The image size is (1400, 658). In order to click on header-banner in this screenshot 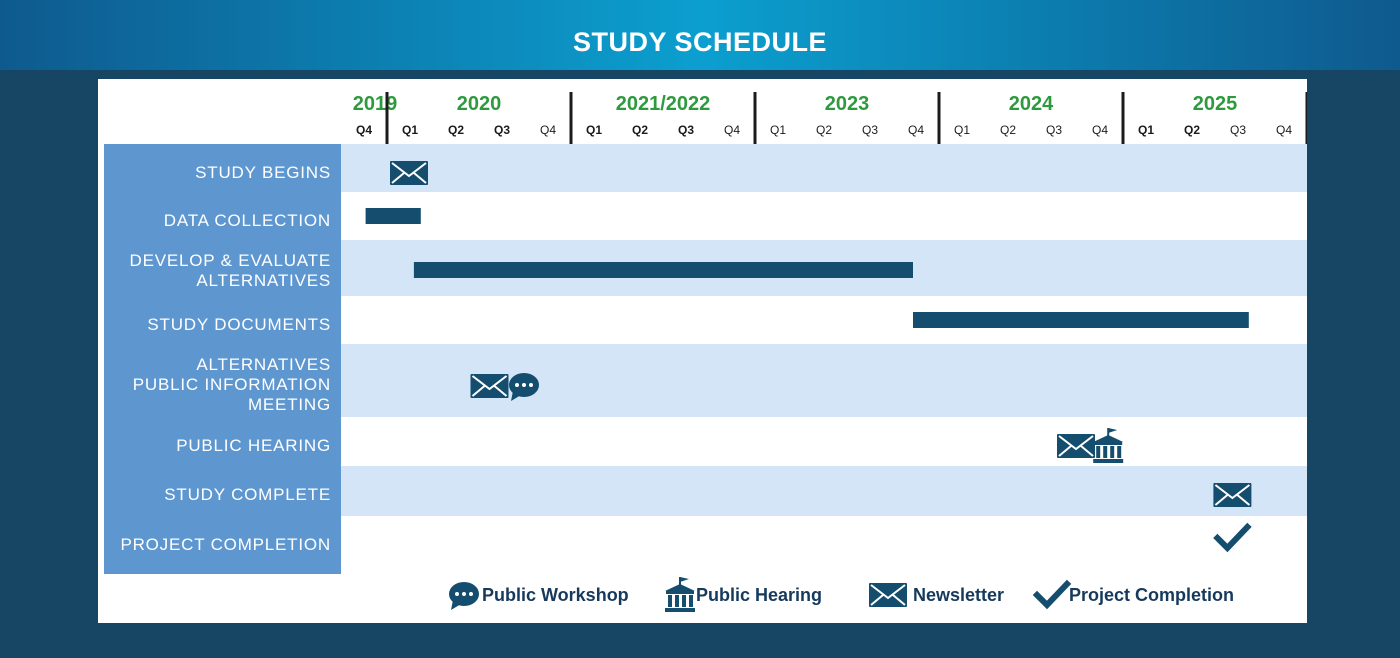, I will do `click(700, 35)`.